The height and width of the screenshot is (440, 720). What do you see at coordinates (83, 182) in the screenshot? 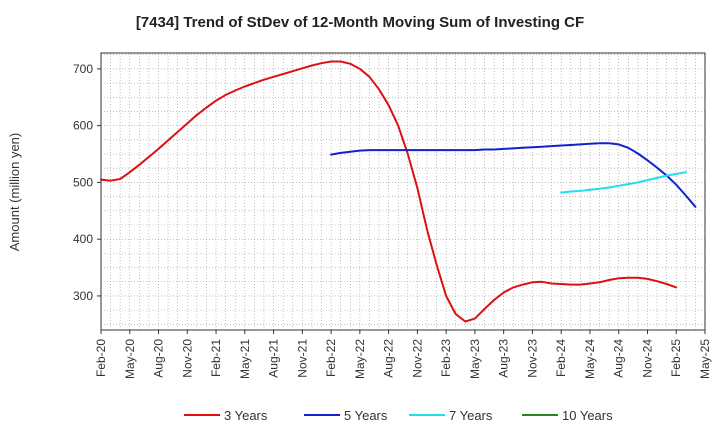
I see `y-tick-label: 500` at bounding box center [83, 182].